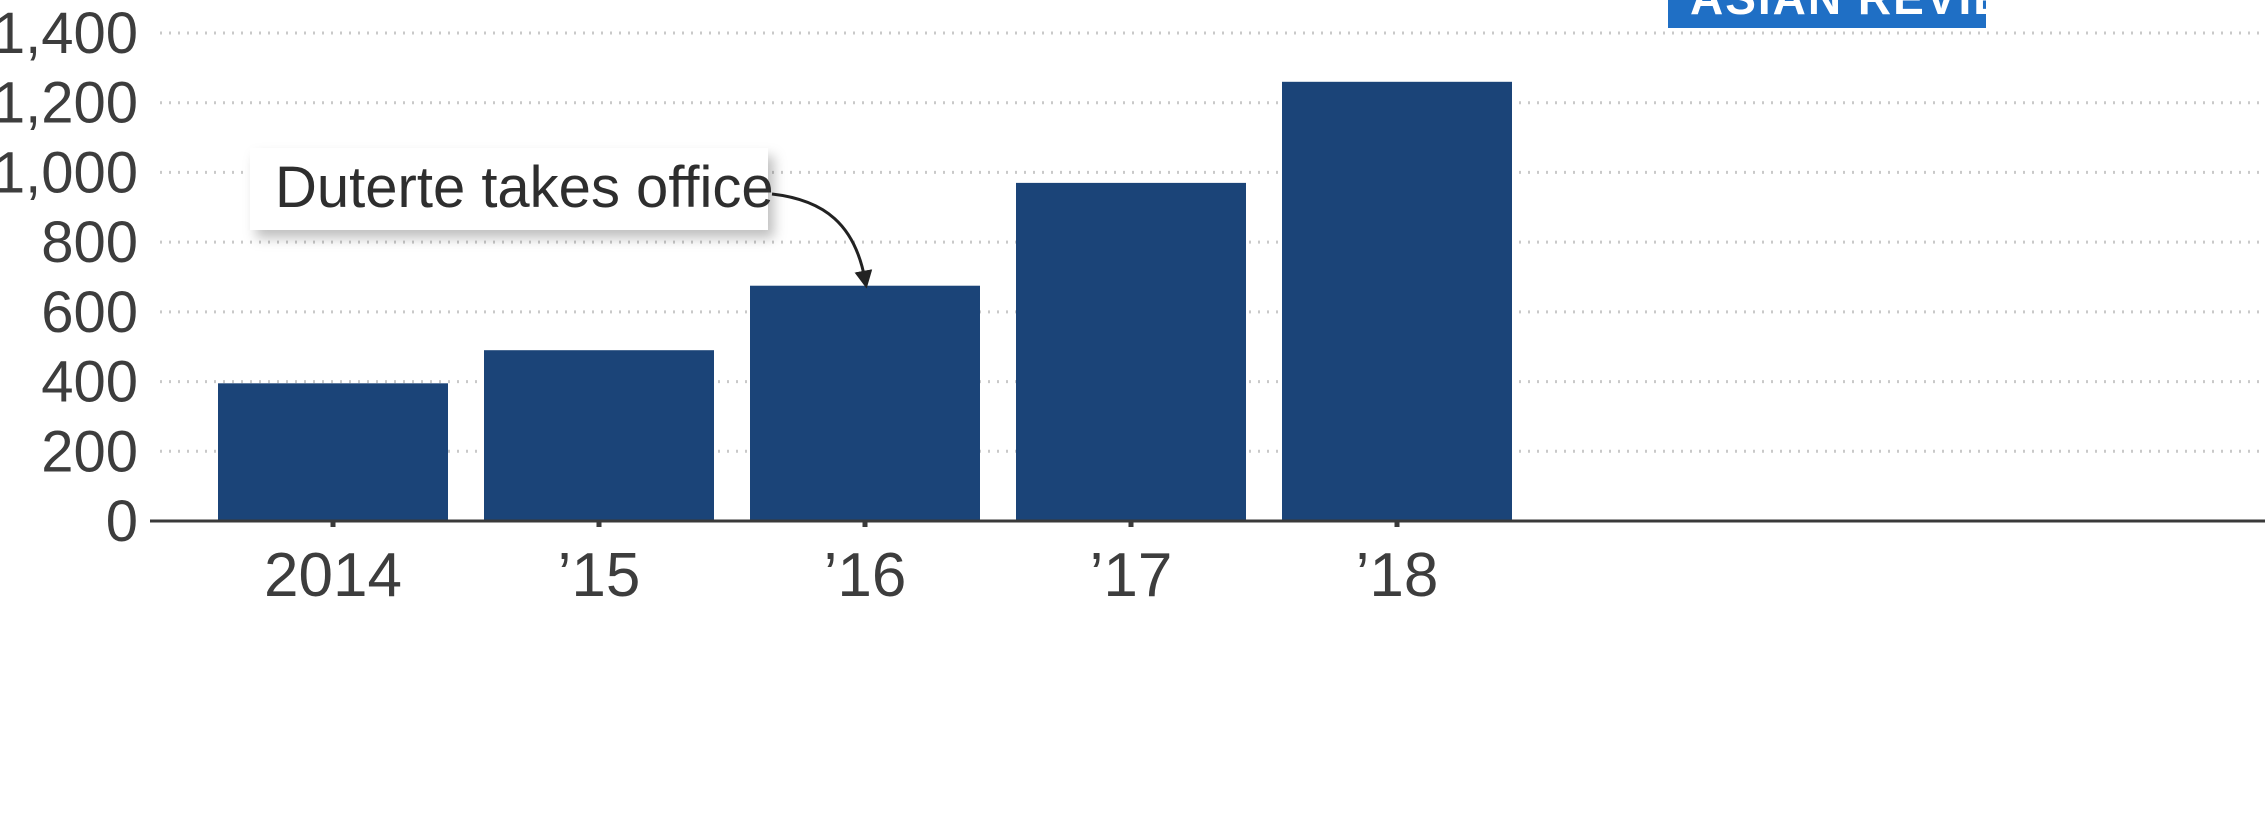 The height and width of the screenshot is (833, 2265). I want to click on x-axis-ticks: 2014 ’15 ’16 ’17 ’18, so click(851, 565).